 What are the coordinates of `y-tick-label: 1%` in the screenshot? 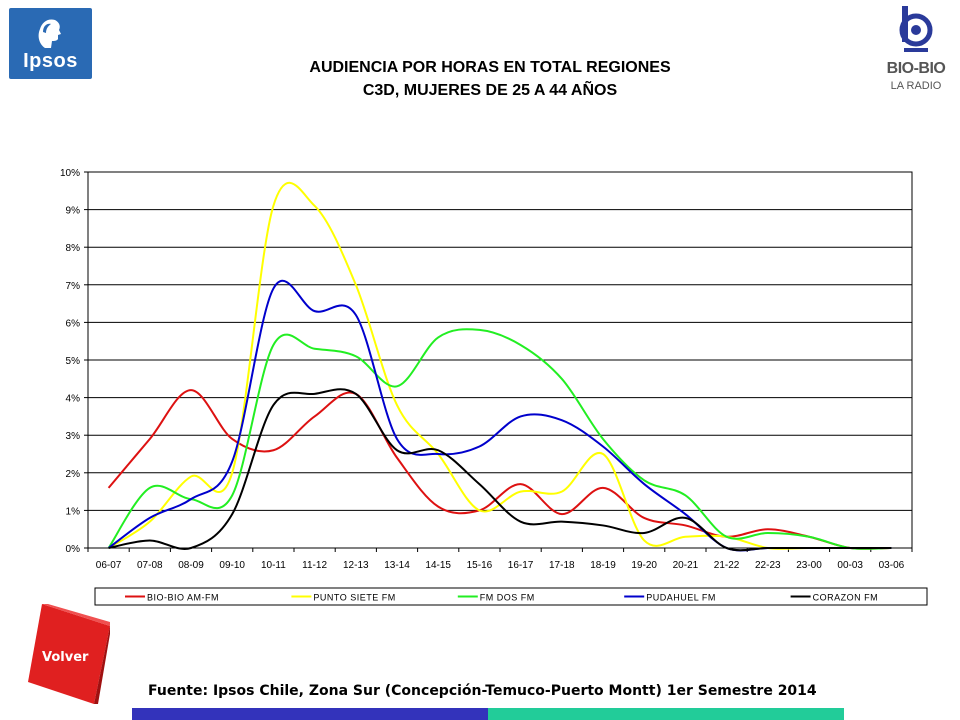 It's located at (73, 511).